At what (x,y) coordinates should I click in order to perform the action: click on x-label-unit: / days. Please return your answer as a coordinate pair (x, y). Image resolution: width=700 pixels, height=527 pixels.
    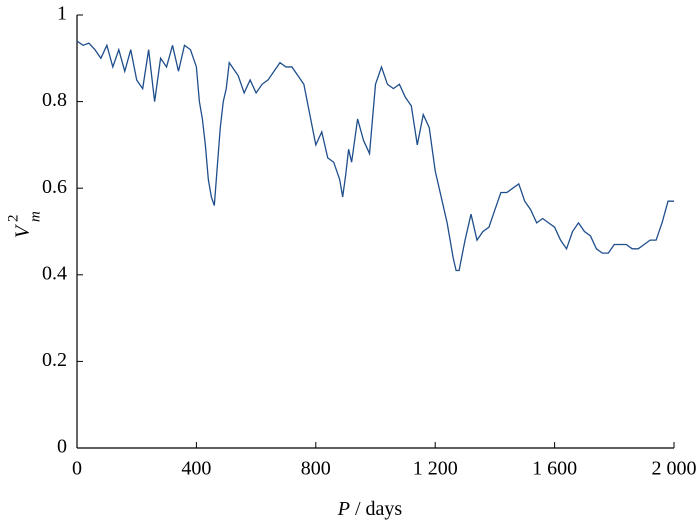
    Looking at the image, I should click on (378, 509).